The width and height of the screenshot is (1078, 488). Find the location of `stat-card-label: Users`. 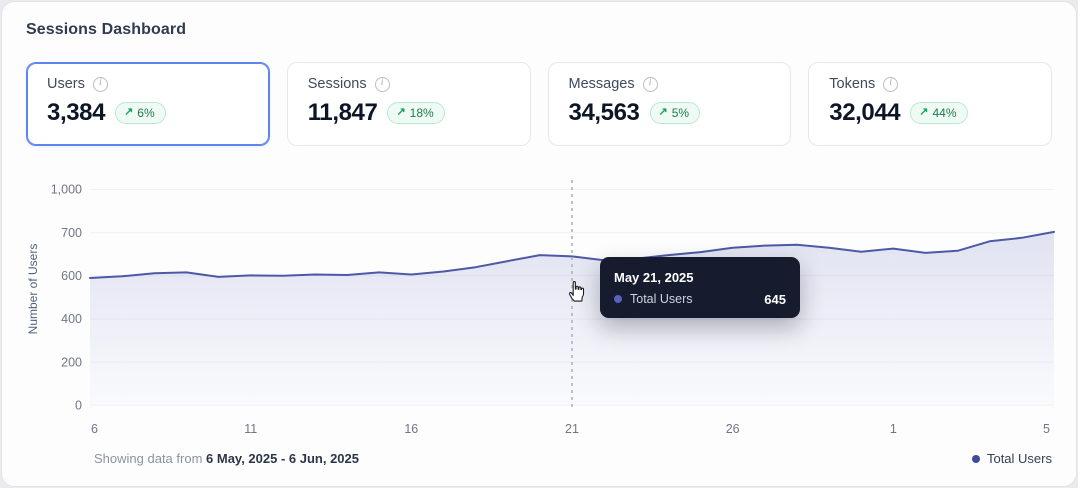

stat-card-label: Users is located at coordinates (66, 84).